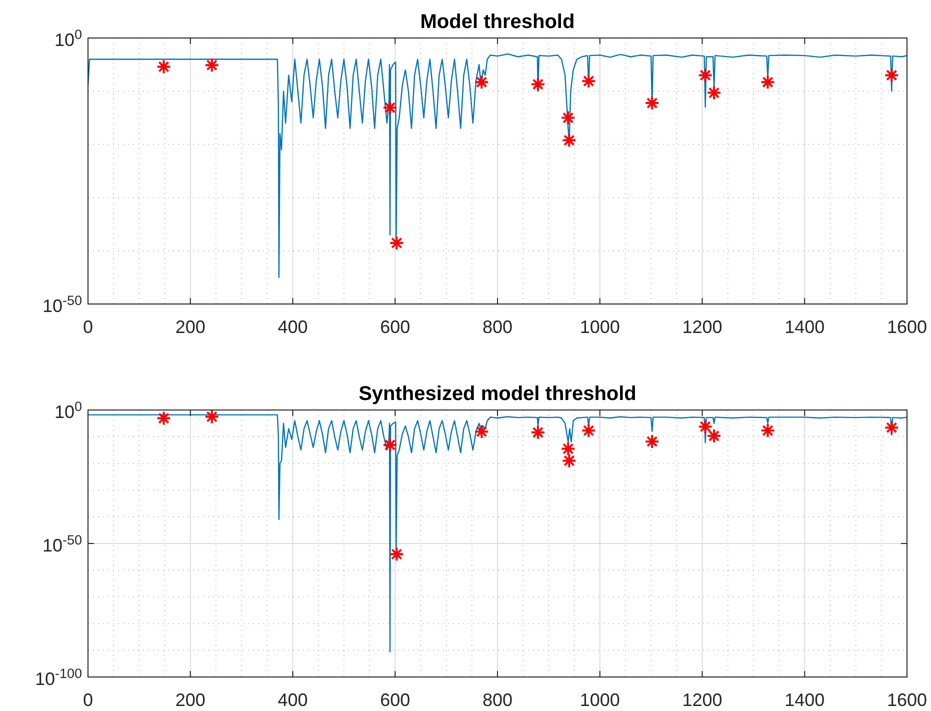 The width and height of the screenshot is (931, 711). I want to click on y-tick-label: 10$^{-100}$, so click(58, 677).